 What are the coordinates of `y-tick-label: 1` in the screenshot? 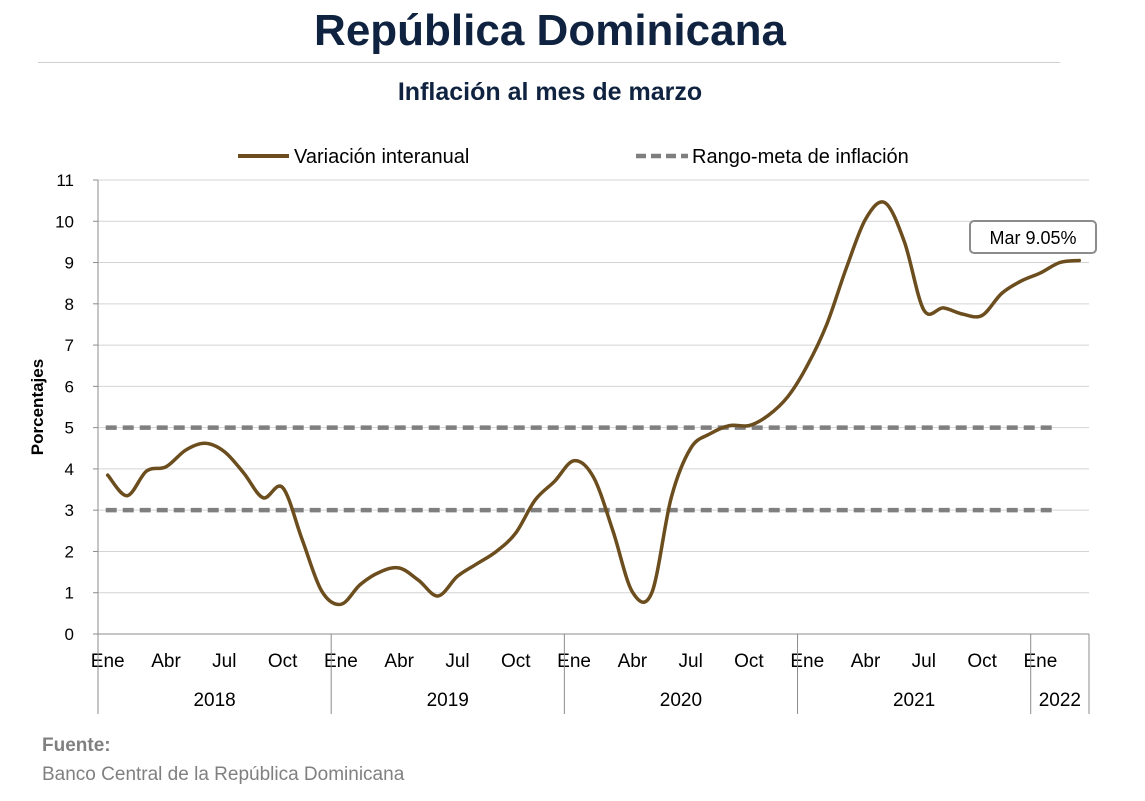 It's located at (69, 593).